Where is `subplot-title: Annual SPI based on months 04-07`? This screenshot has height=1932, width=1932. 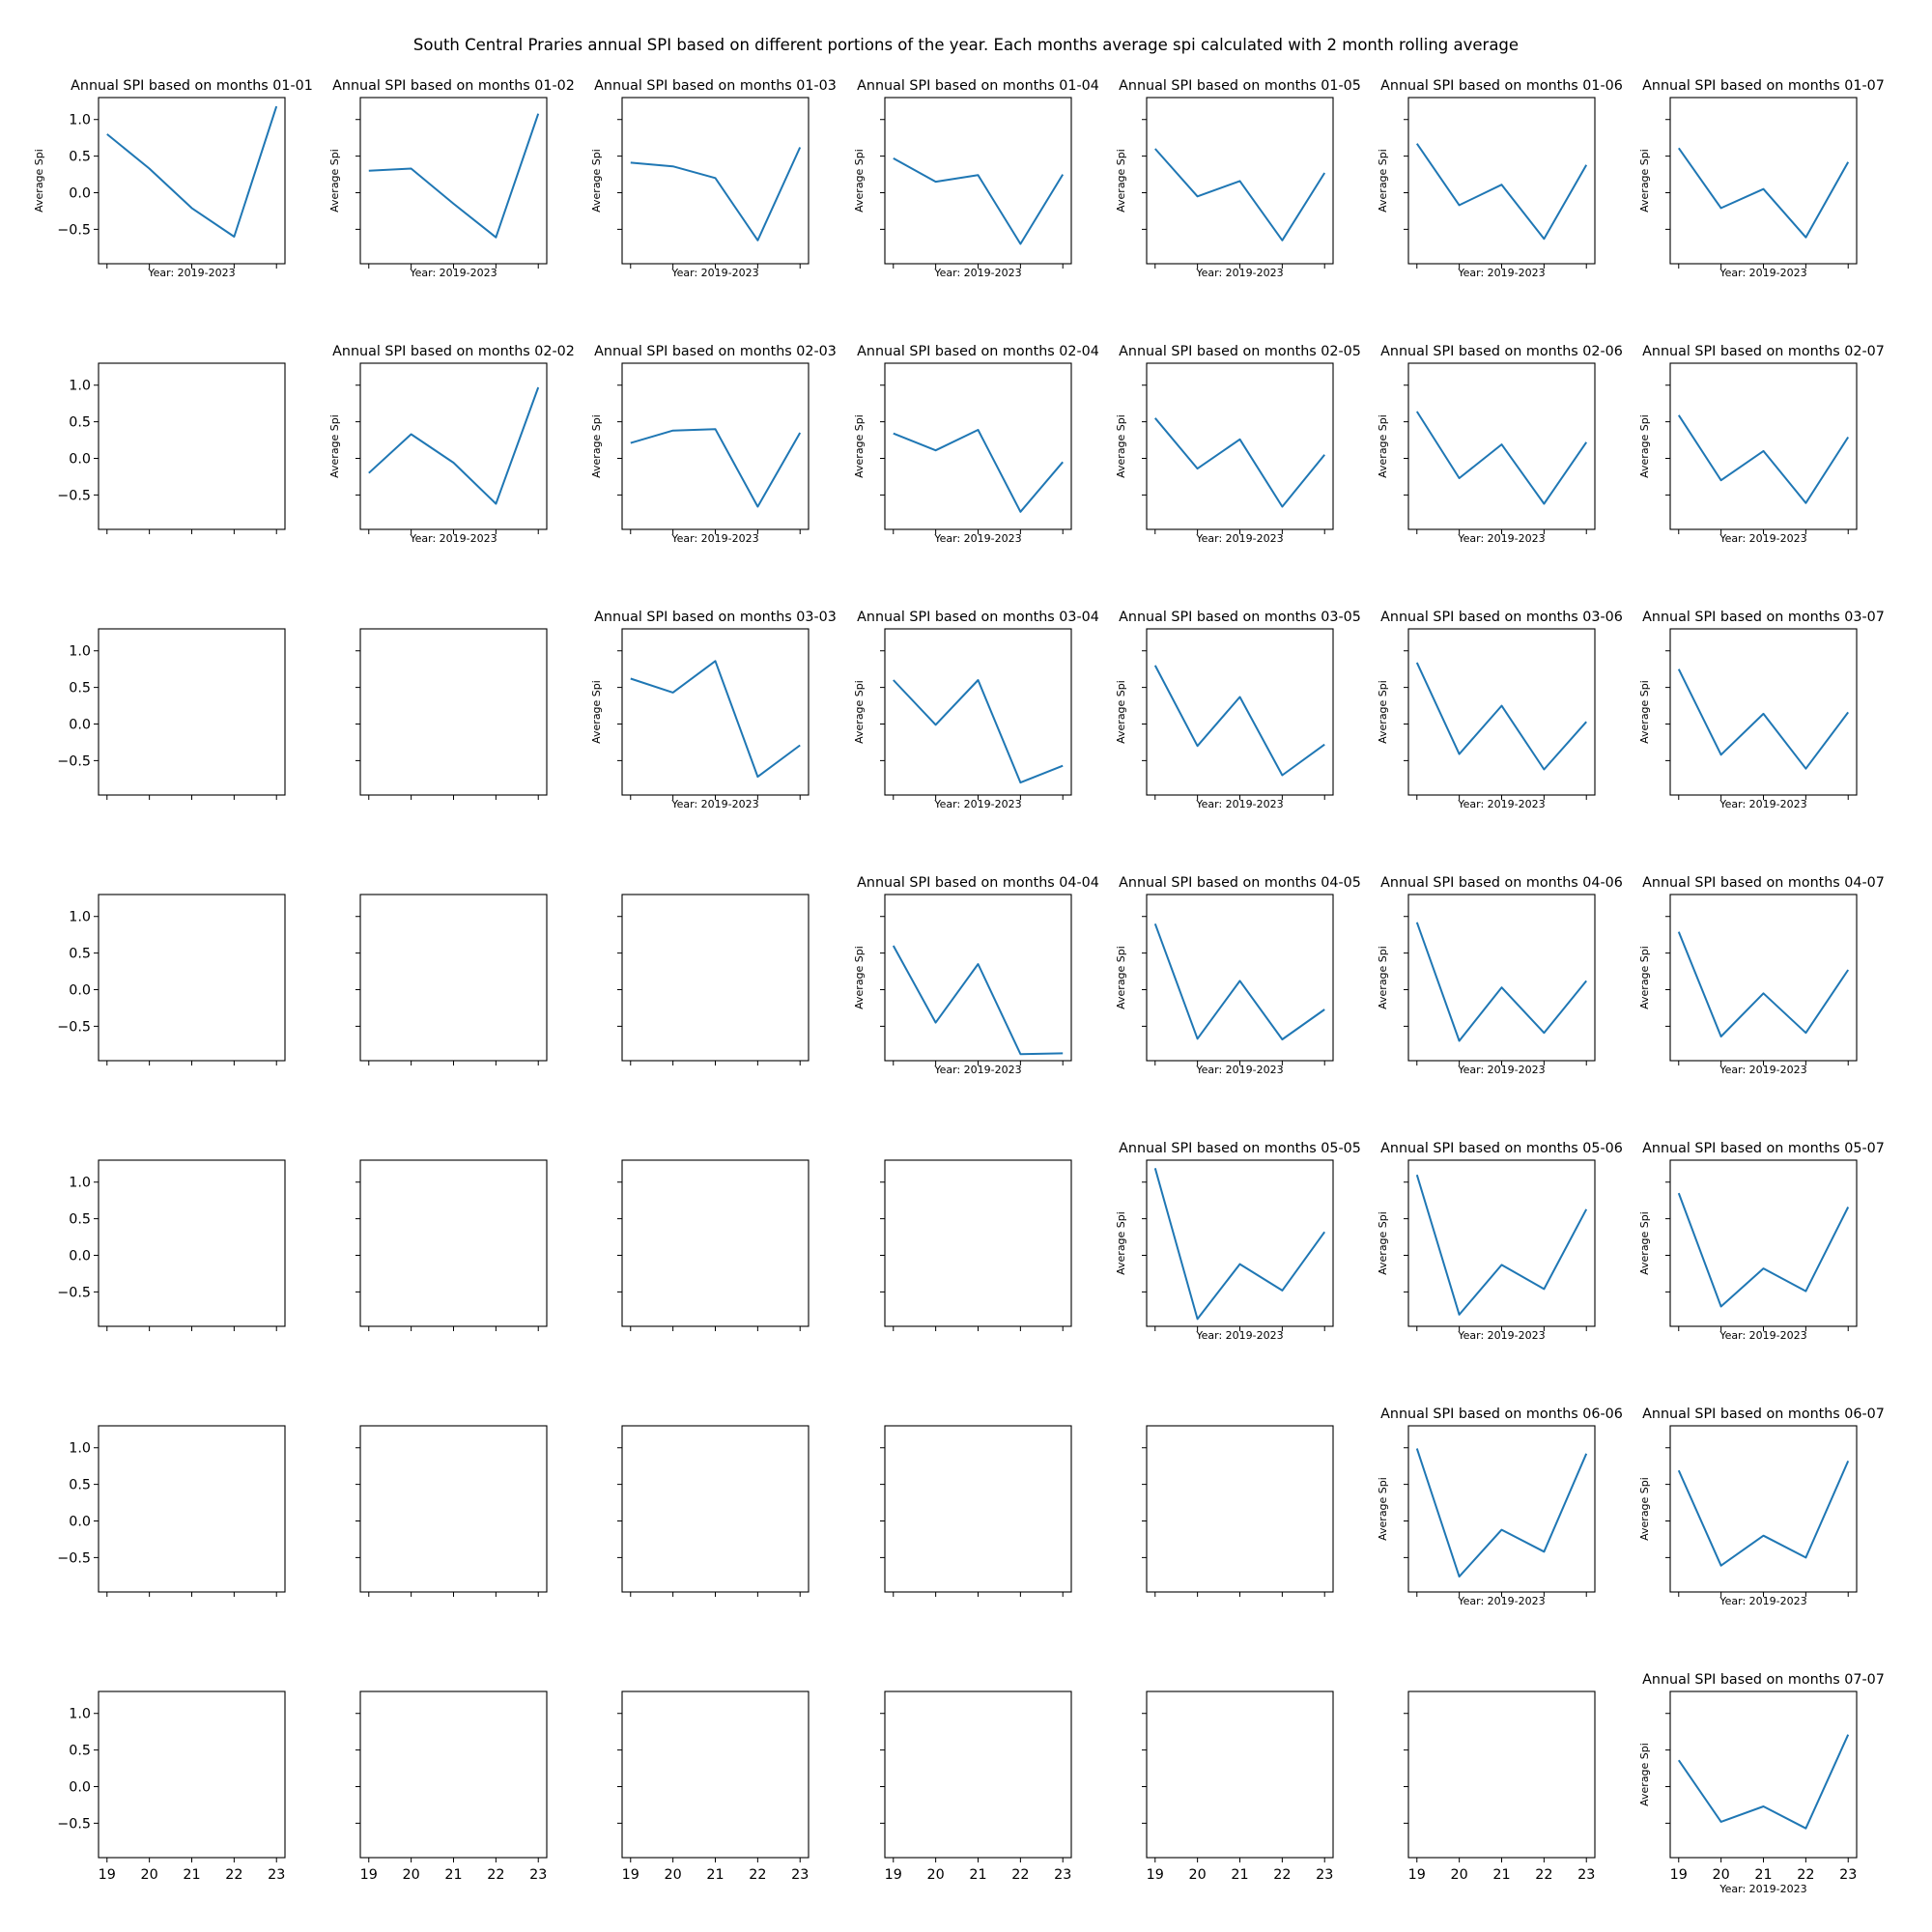
subplot-title: Annual SPI based on months 04-07 is located at coordinates (1763, 883).